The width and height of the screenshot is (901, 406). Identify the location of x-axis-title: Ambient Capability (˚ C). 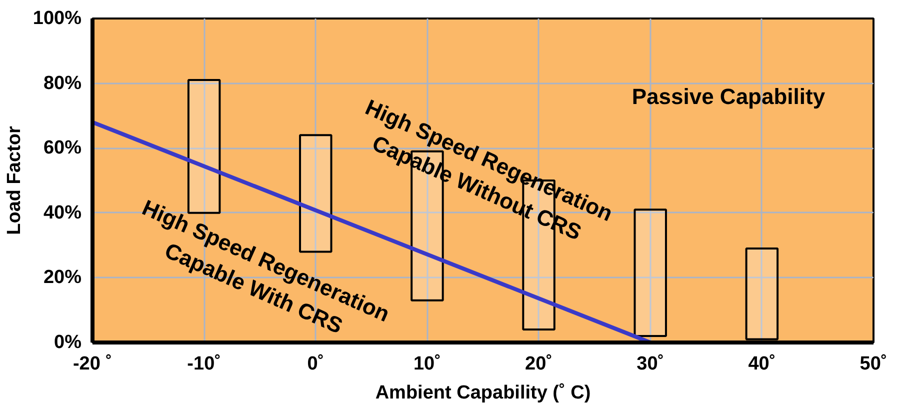
(483, 393).